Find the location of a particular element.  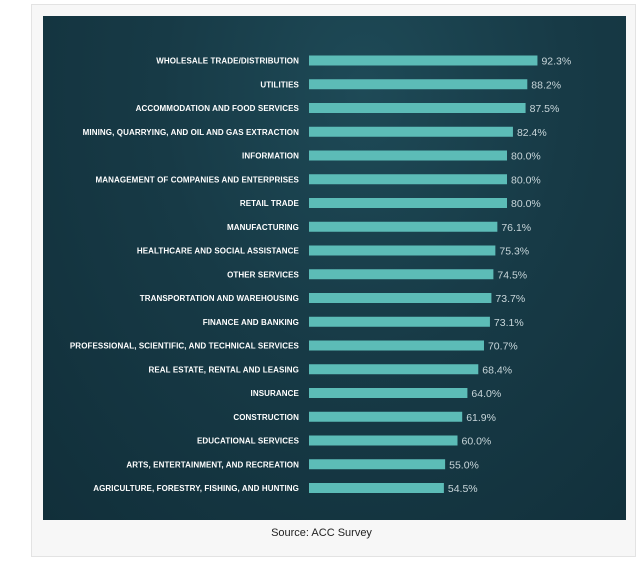

value-label: 55.0% is located at coordinates (464, 465).